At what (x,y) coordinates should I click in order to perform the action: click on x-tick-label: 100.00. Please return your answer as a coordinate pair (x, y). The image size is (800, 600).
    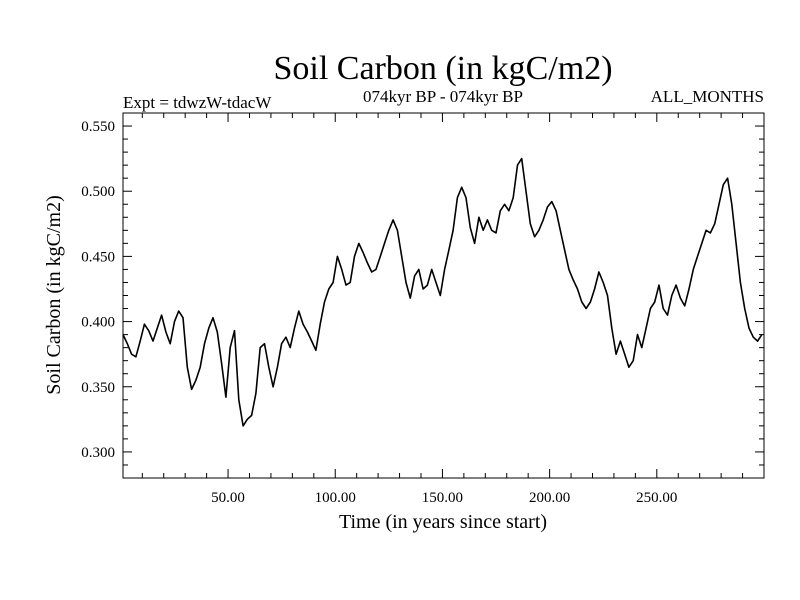
    Looking at the image, I should click on (335, 498).